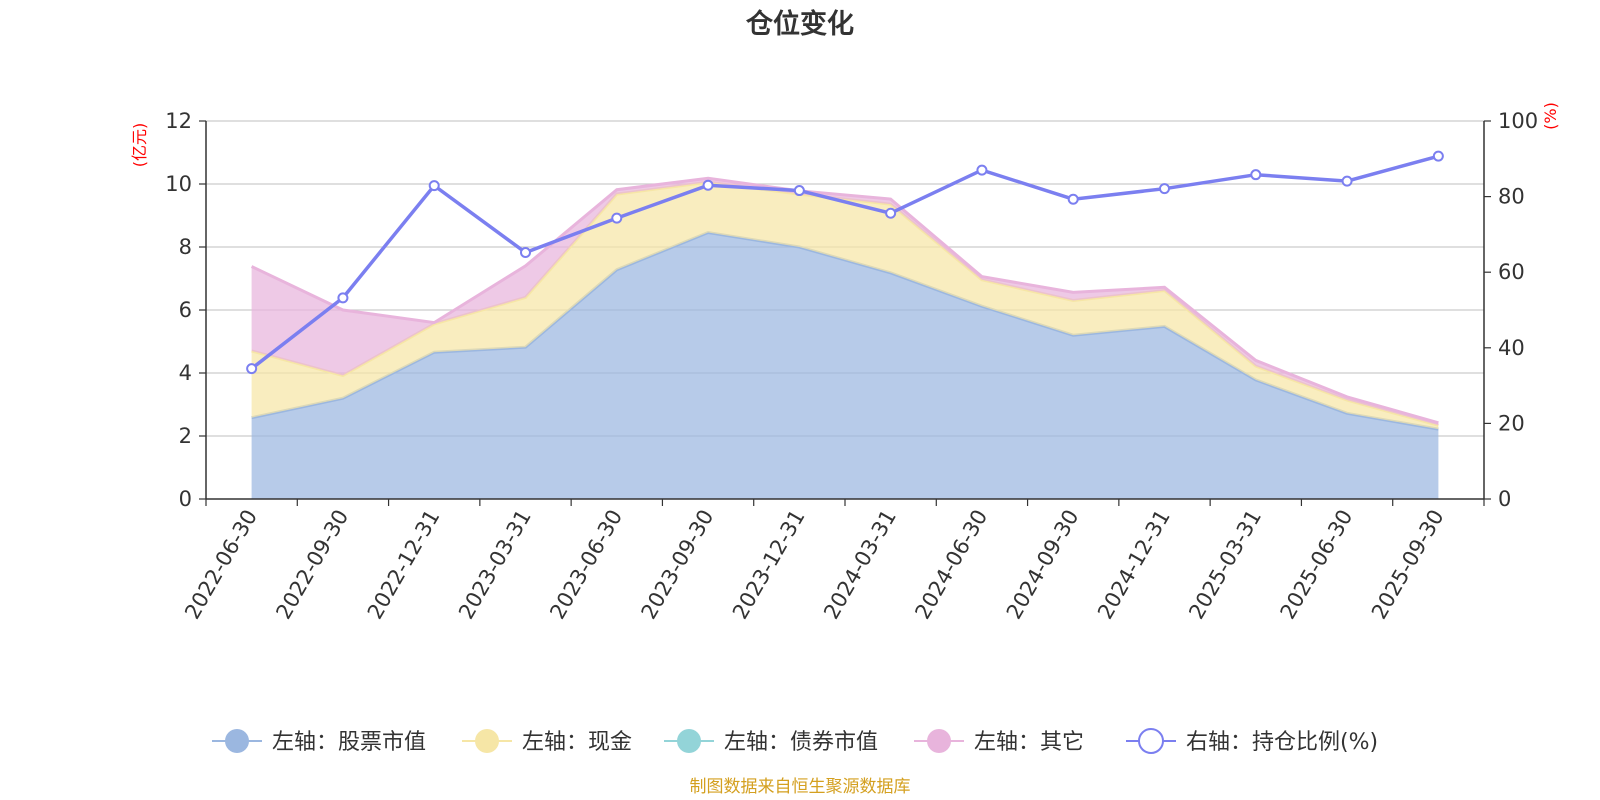 The width and height of the screenshot is (1600, 800). I want to click on x-axis-tick-label: 2024-09-30, so click(1043, 565).